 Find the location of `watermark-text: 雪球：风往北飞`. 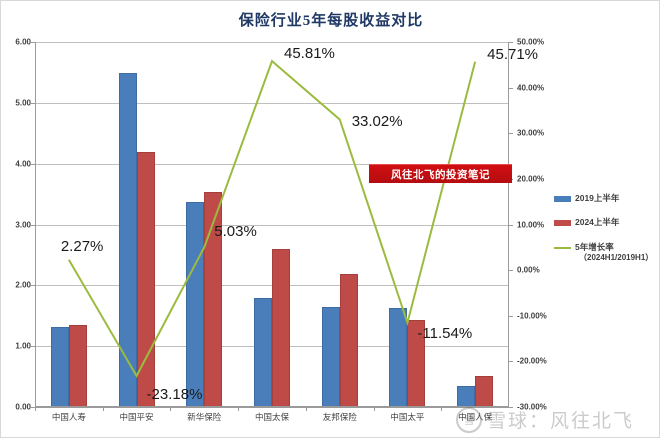

watermark-text: 雪球：风往北飞 is located at coordinates (561, 421).